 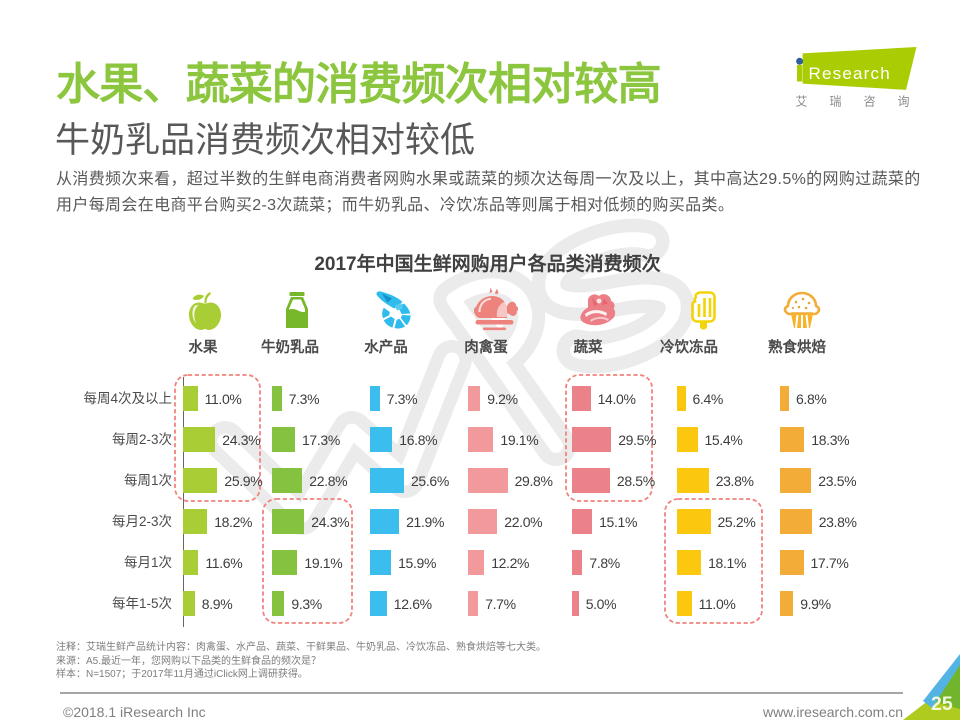 I want to click on svg-text: 艾瑞咨询, so click(x=858, y=101).